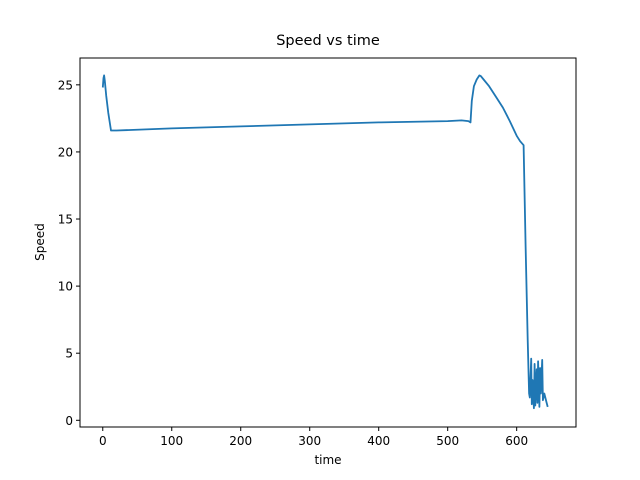 The width and height of the screenshot is (640, 480). I want to click on x-tick-label: 600, so click(516, 441).